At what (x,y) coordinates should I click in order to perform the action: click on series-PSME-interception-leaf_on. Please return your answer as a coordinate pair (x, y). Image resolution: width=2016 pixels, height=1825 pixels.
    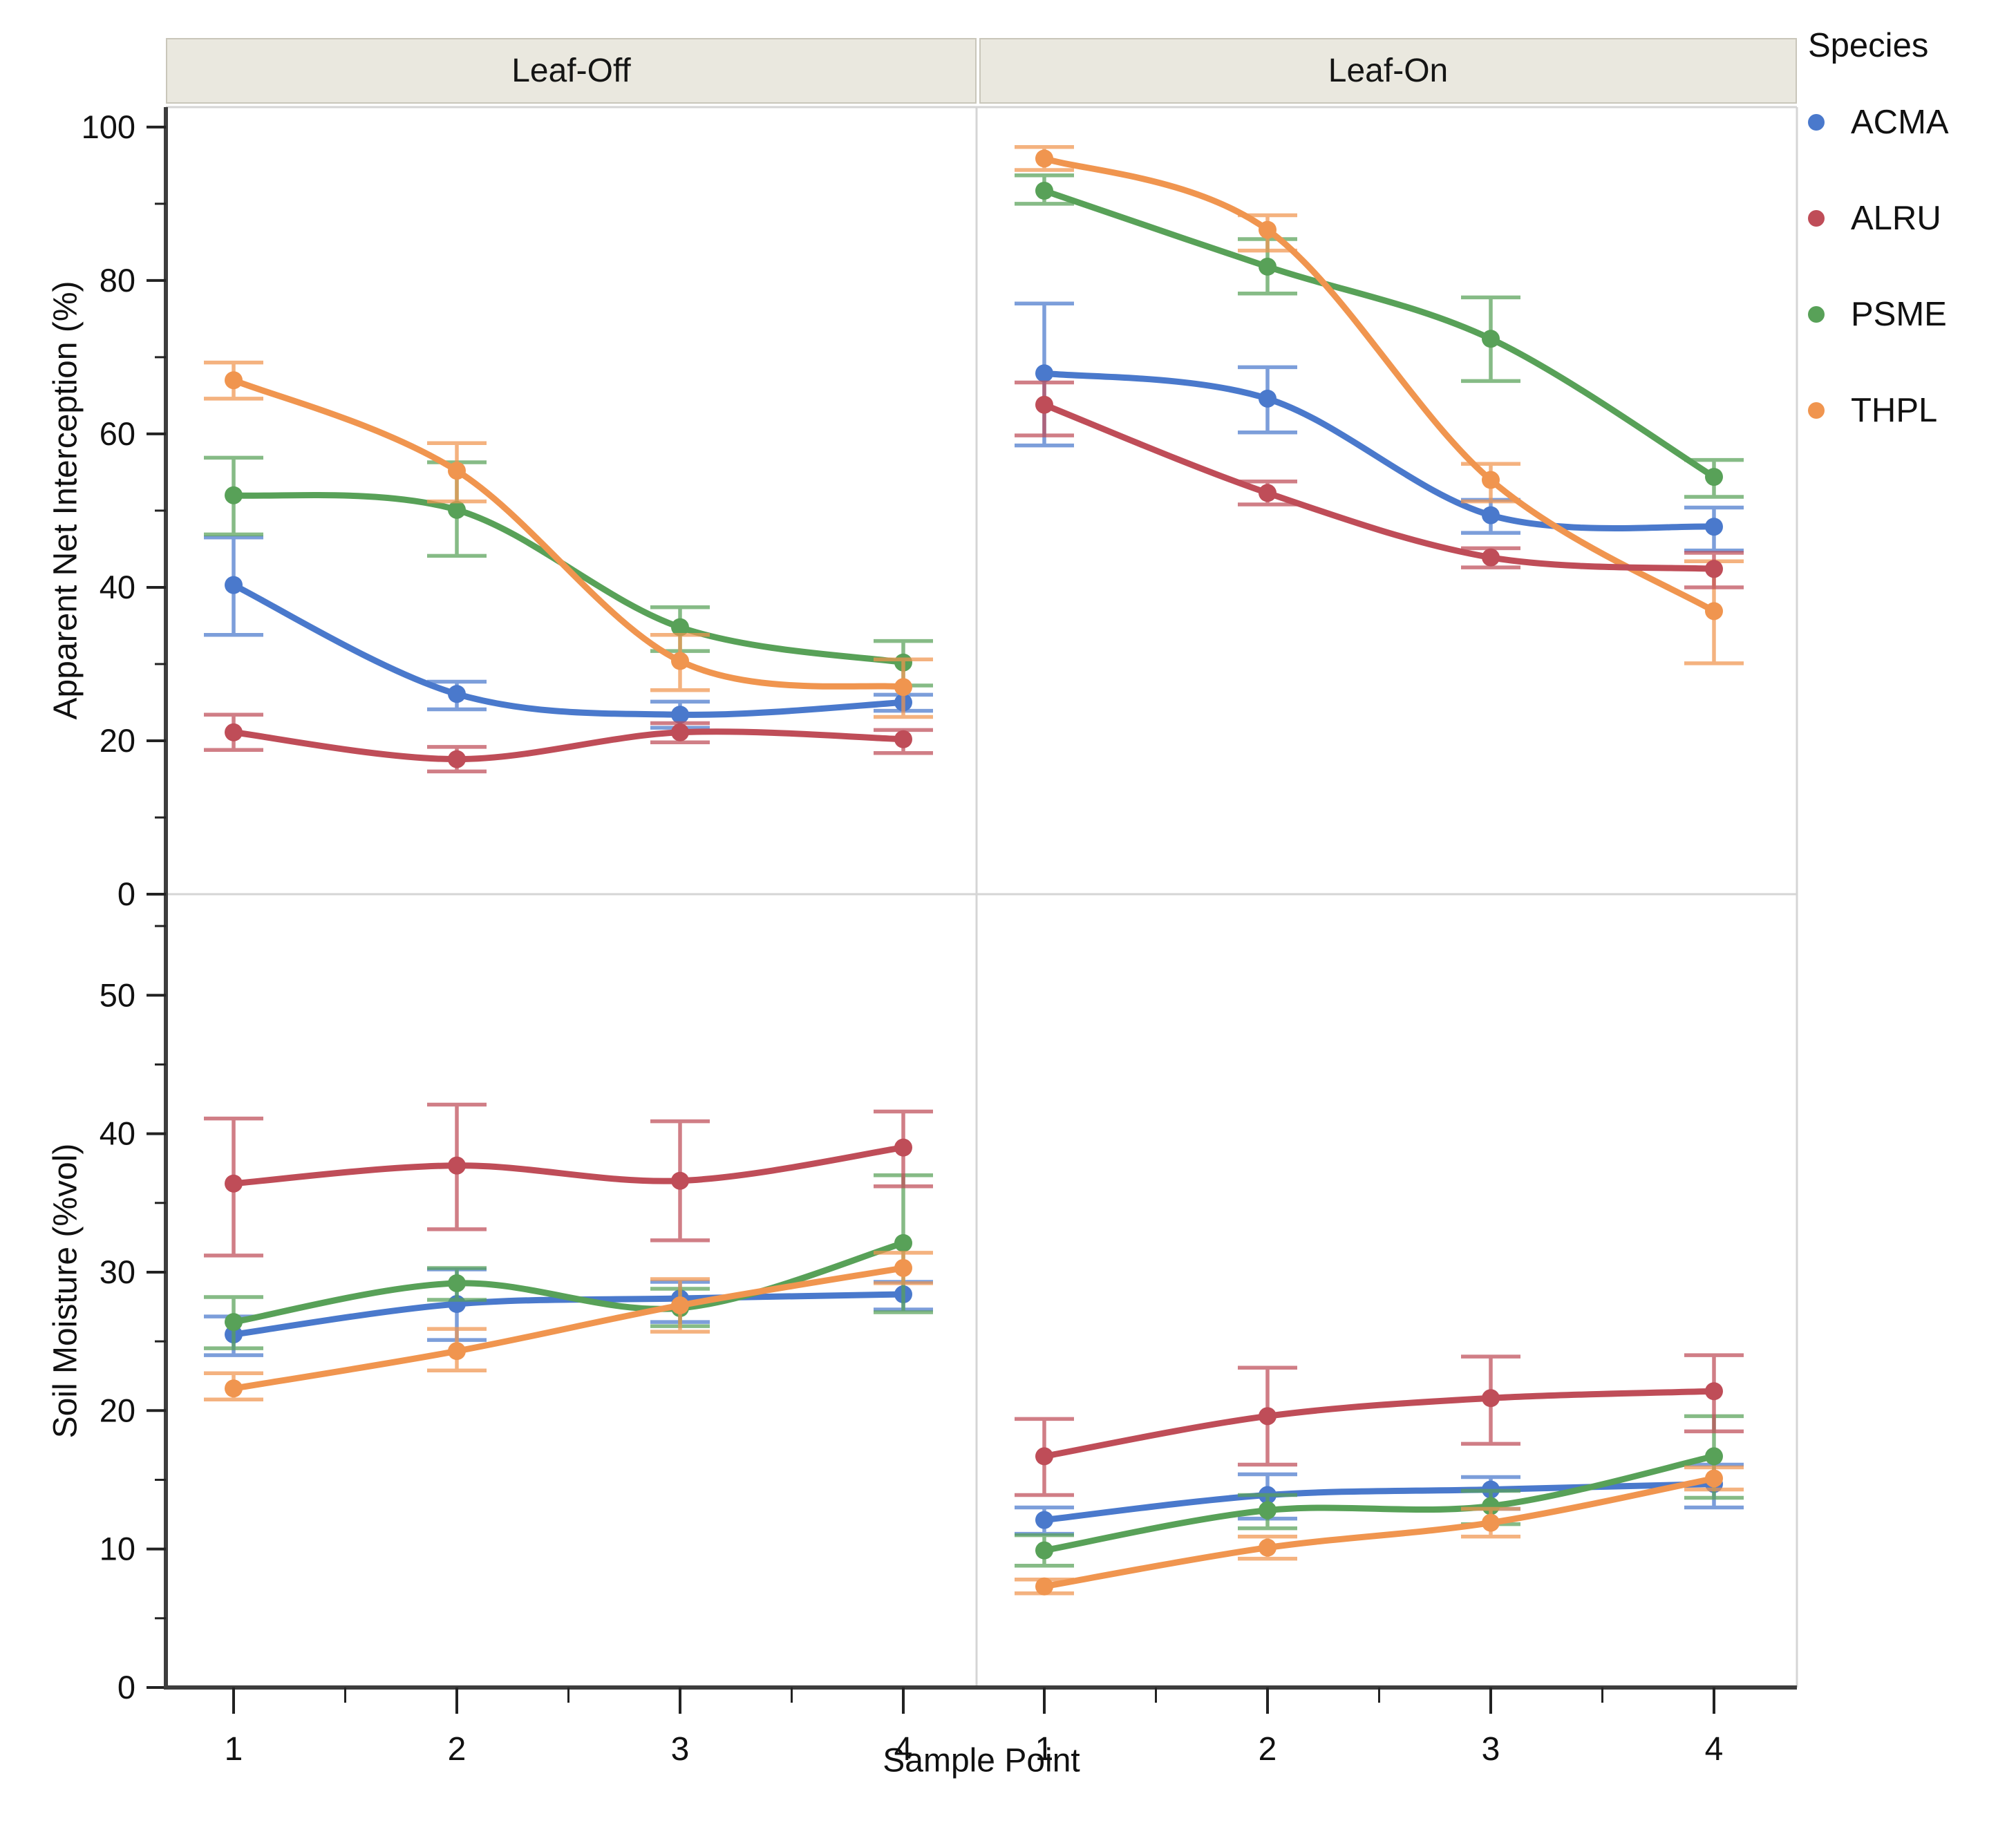
    Looking at the image, I should click on (1380, 336).